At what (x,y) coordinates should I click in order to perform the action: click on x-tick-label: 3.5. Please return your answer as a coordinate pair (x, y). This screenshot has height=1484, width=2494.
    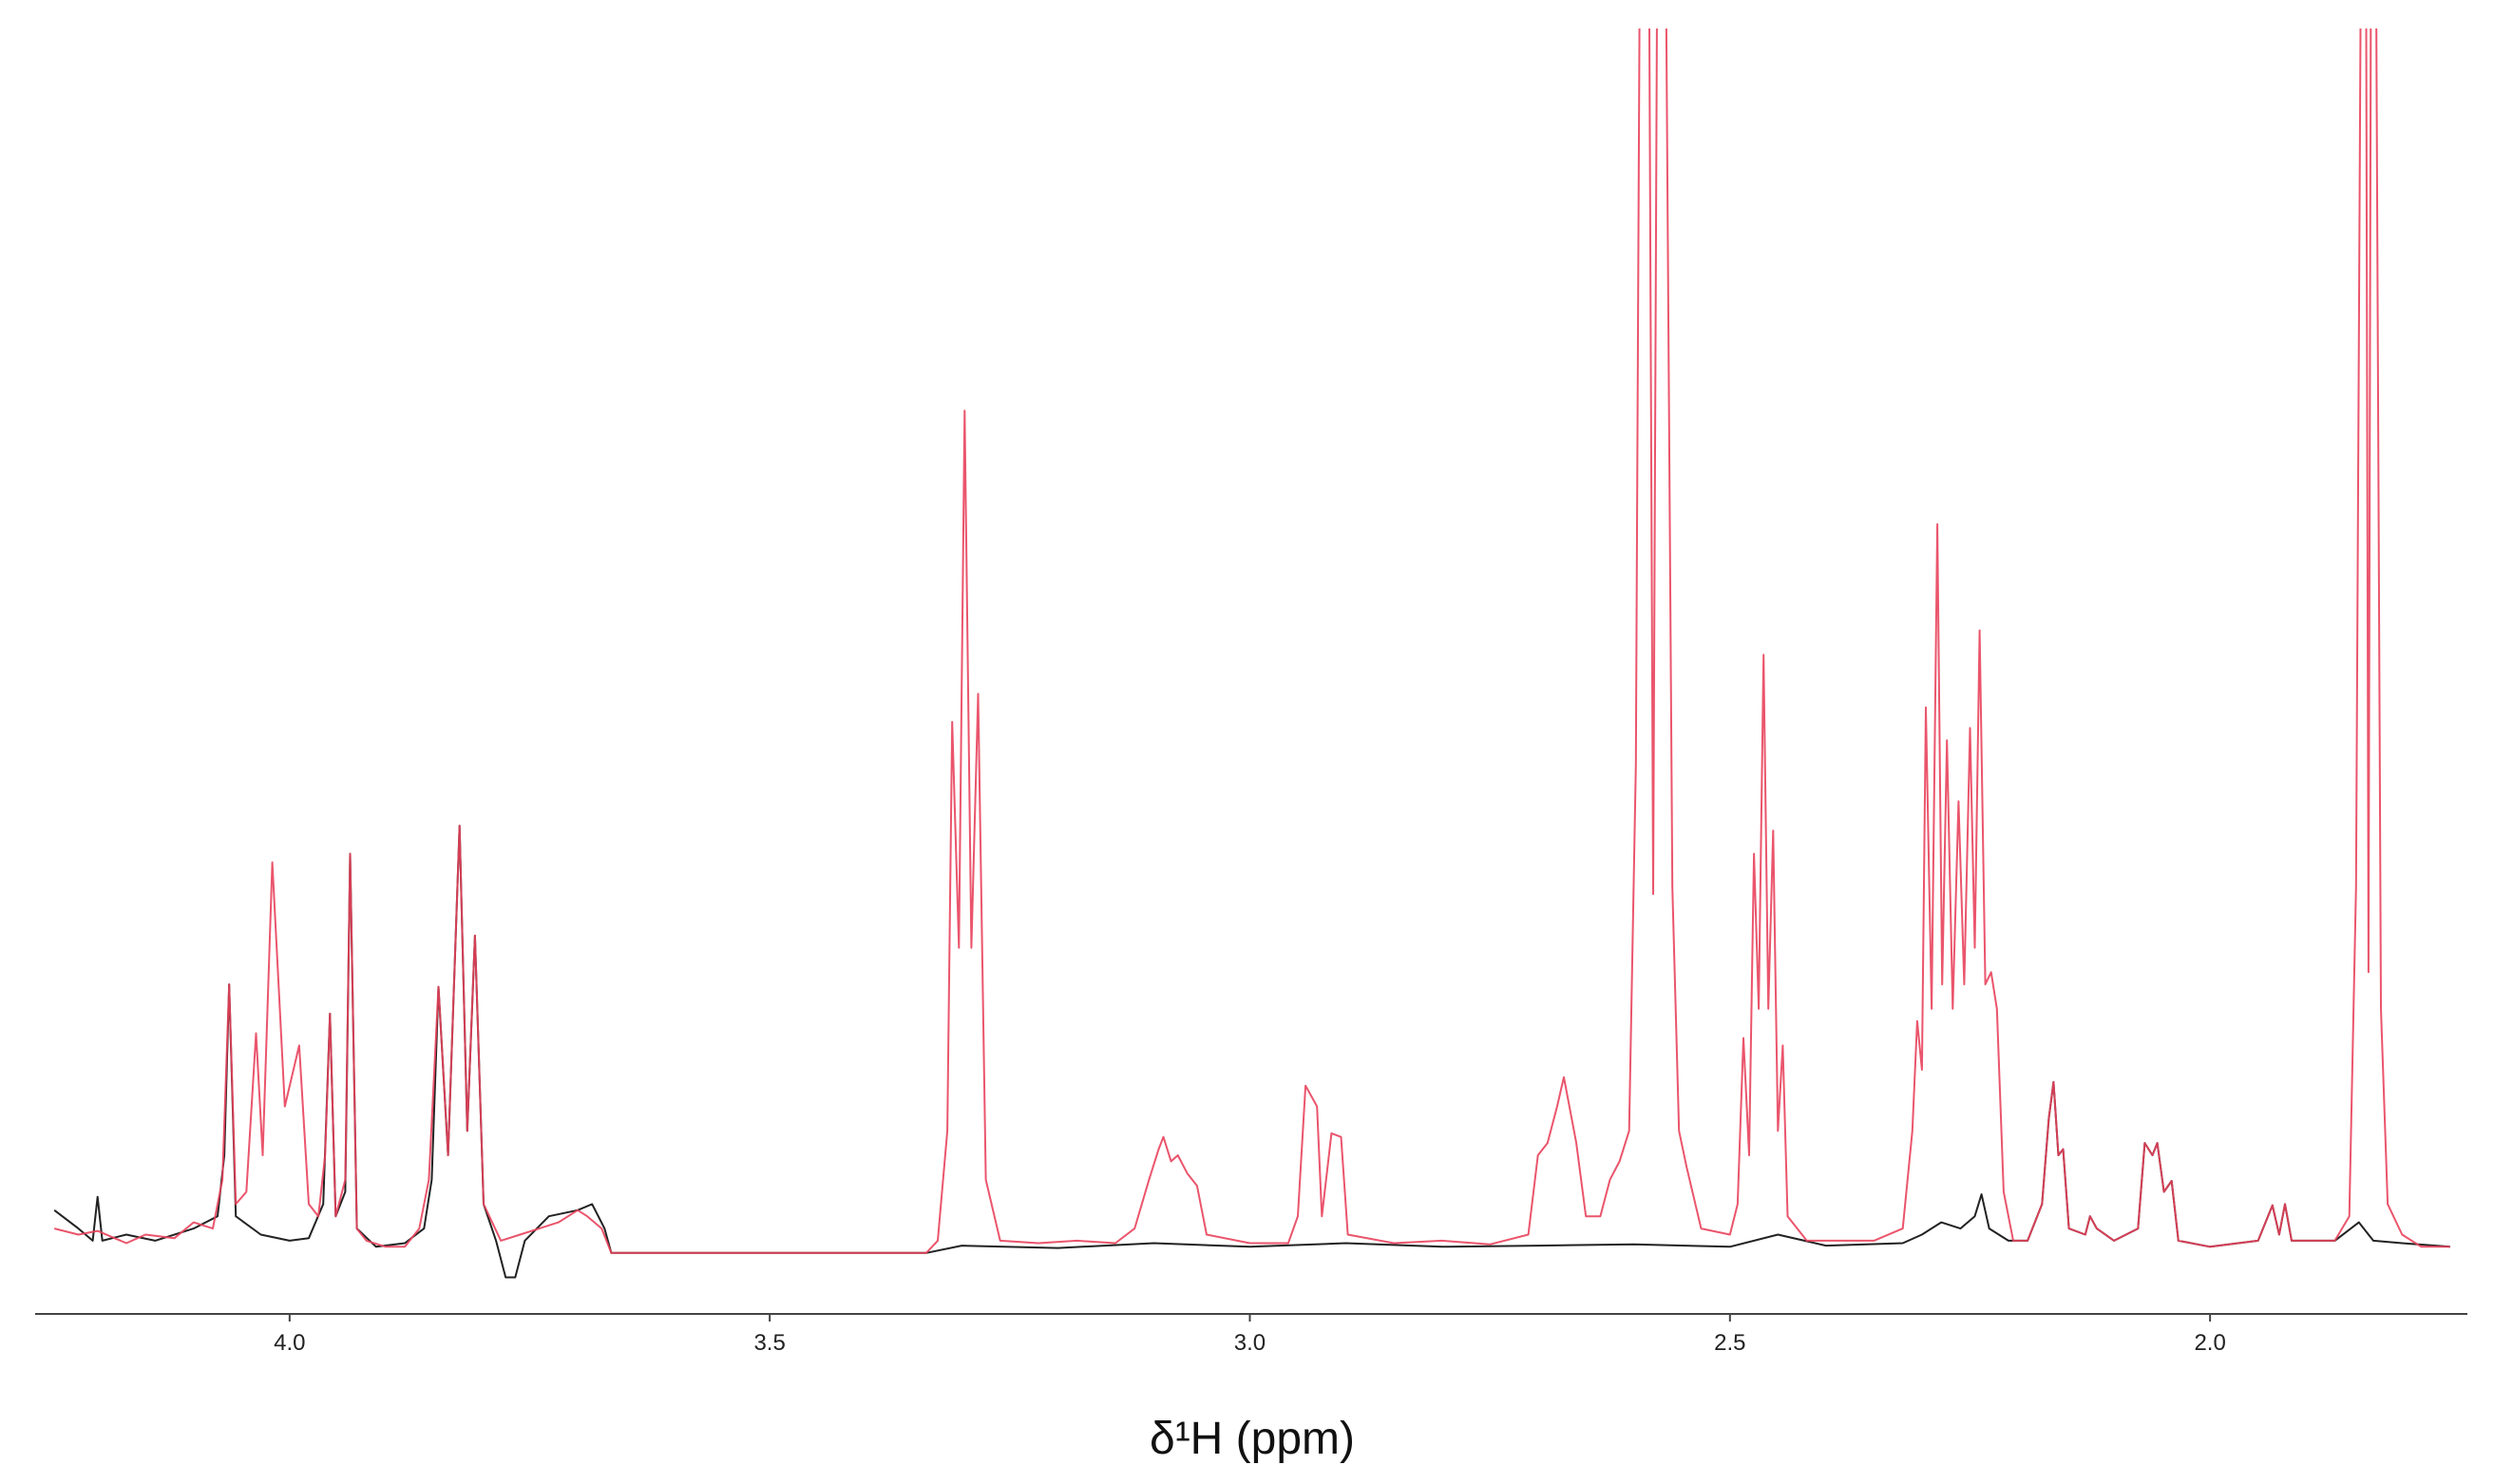
    Looking at the image, I should click on (769, 1343).